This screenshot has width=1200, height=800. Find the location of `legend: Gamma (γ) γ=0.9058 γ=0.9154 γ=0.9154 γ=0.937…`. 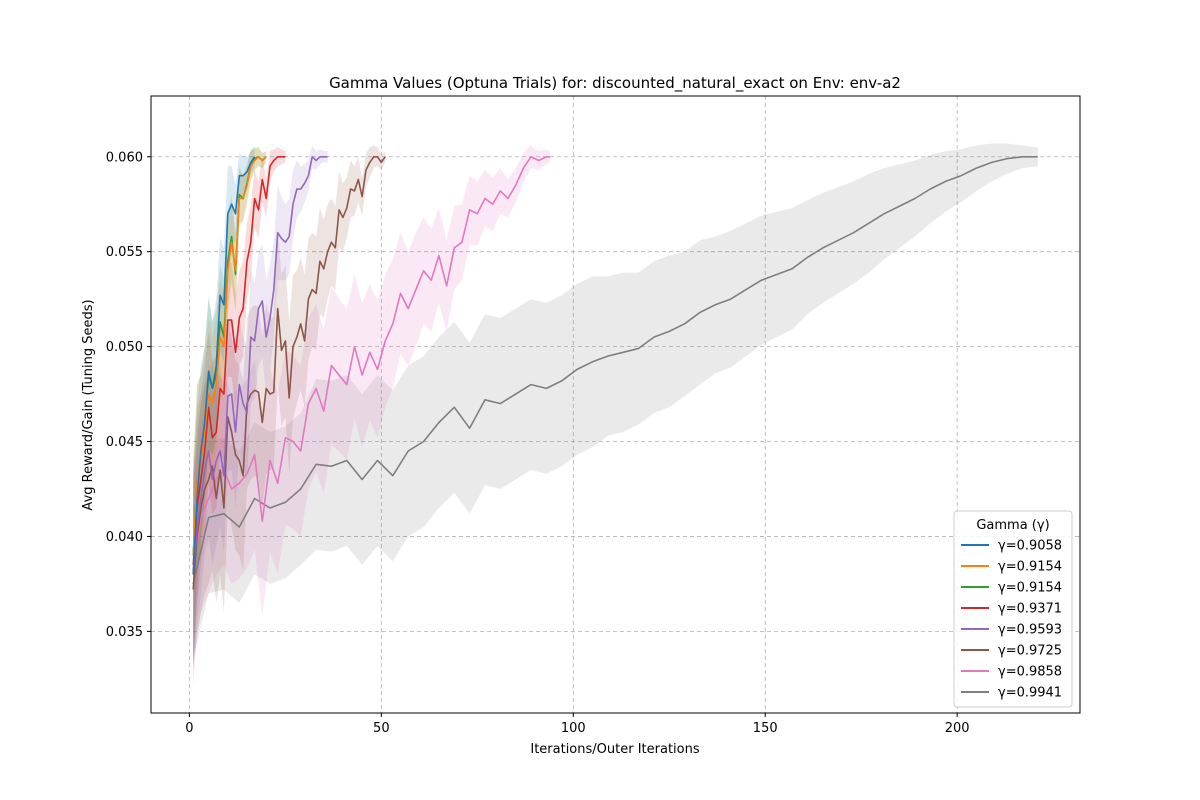

legend: Gamma (γ) γ=0.9058 γ=0.9154 γ=0.9154 γ=0.937… is located at coordinates (1013, 609).